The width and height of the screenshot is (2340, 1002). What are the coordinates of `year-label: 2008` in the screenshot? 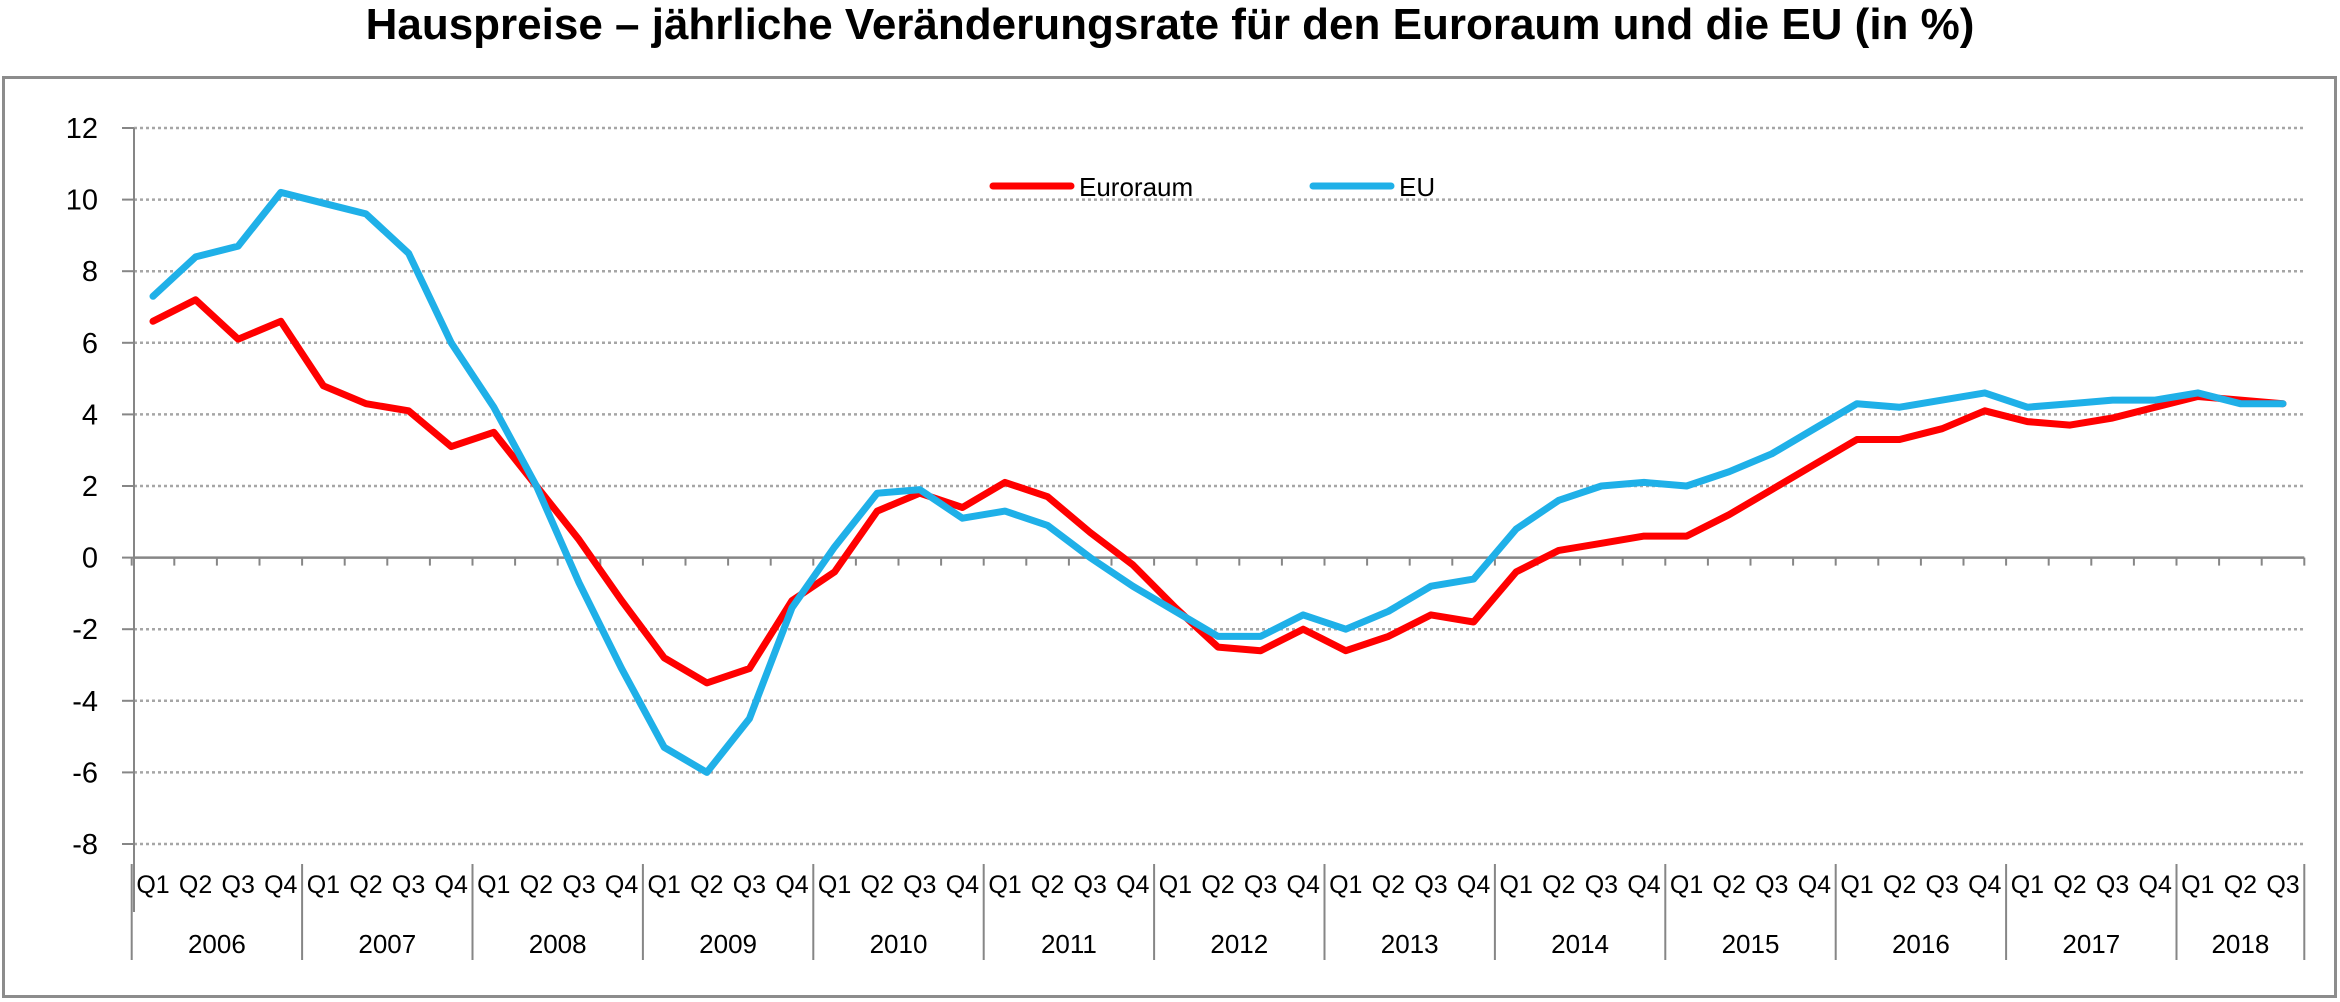 It's located at (558, 944).